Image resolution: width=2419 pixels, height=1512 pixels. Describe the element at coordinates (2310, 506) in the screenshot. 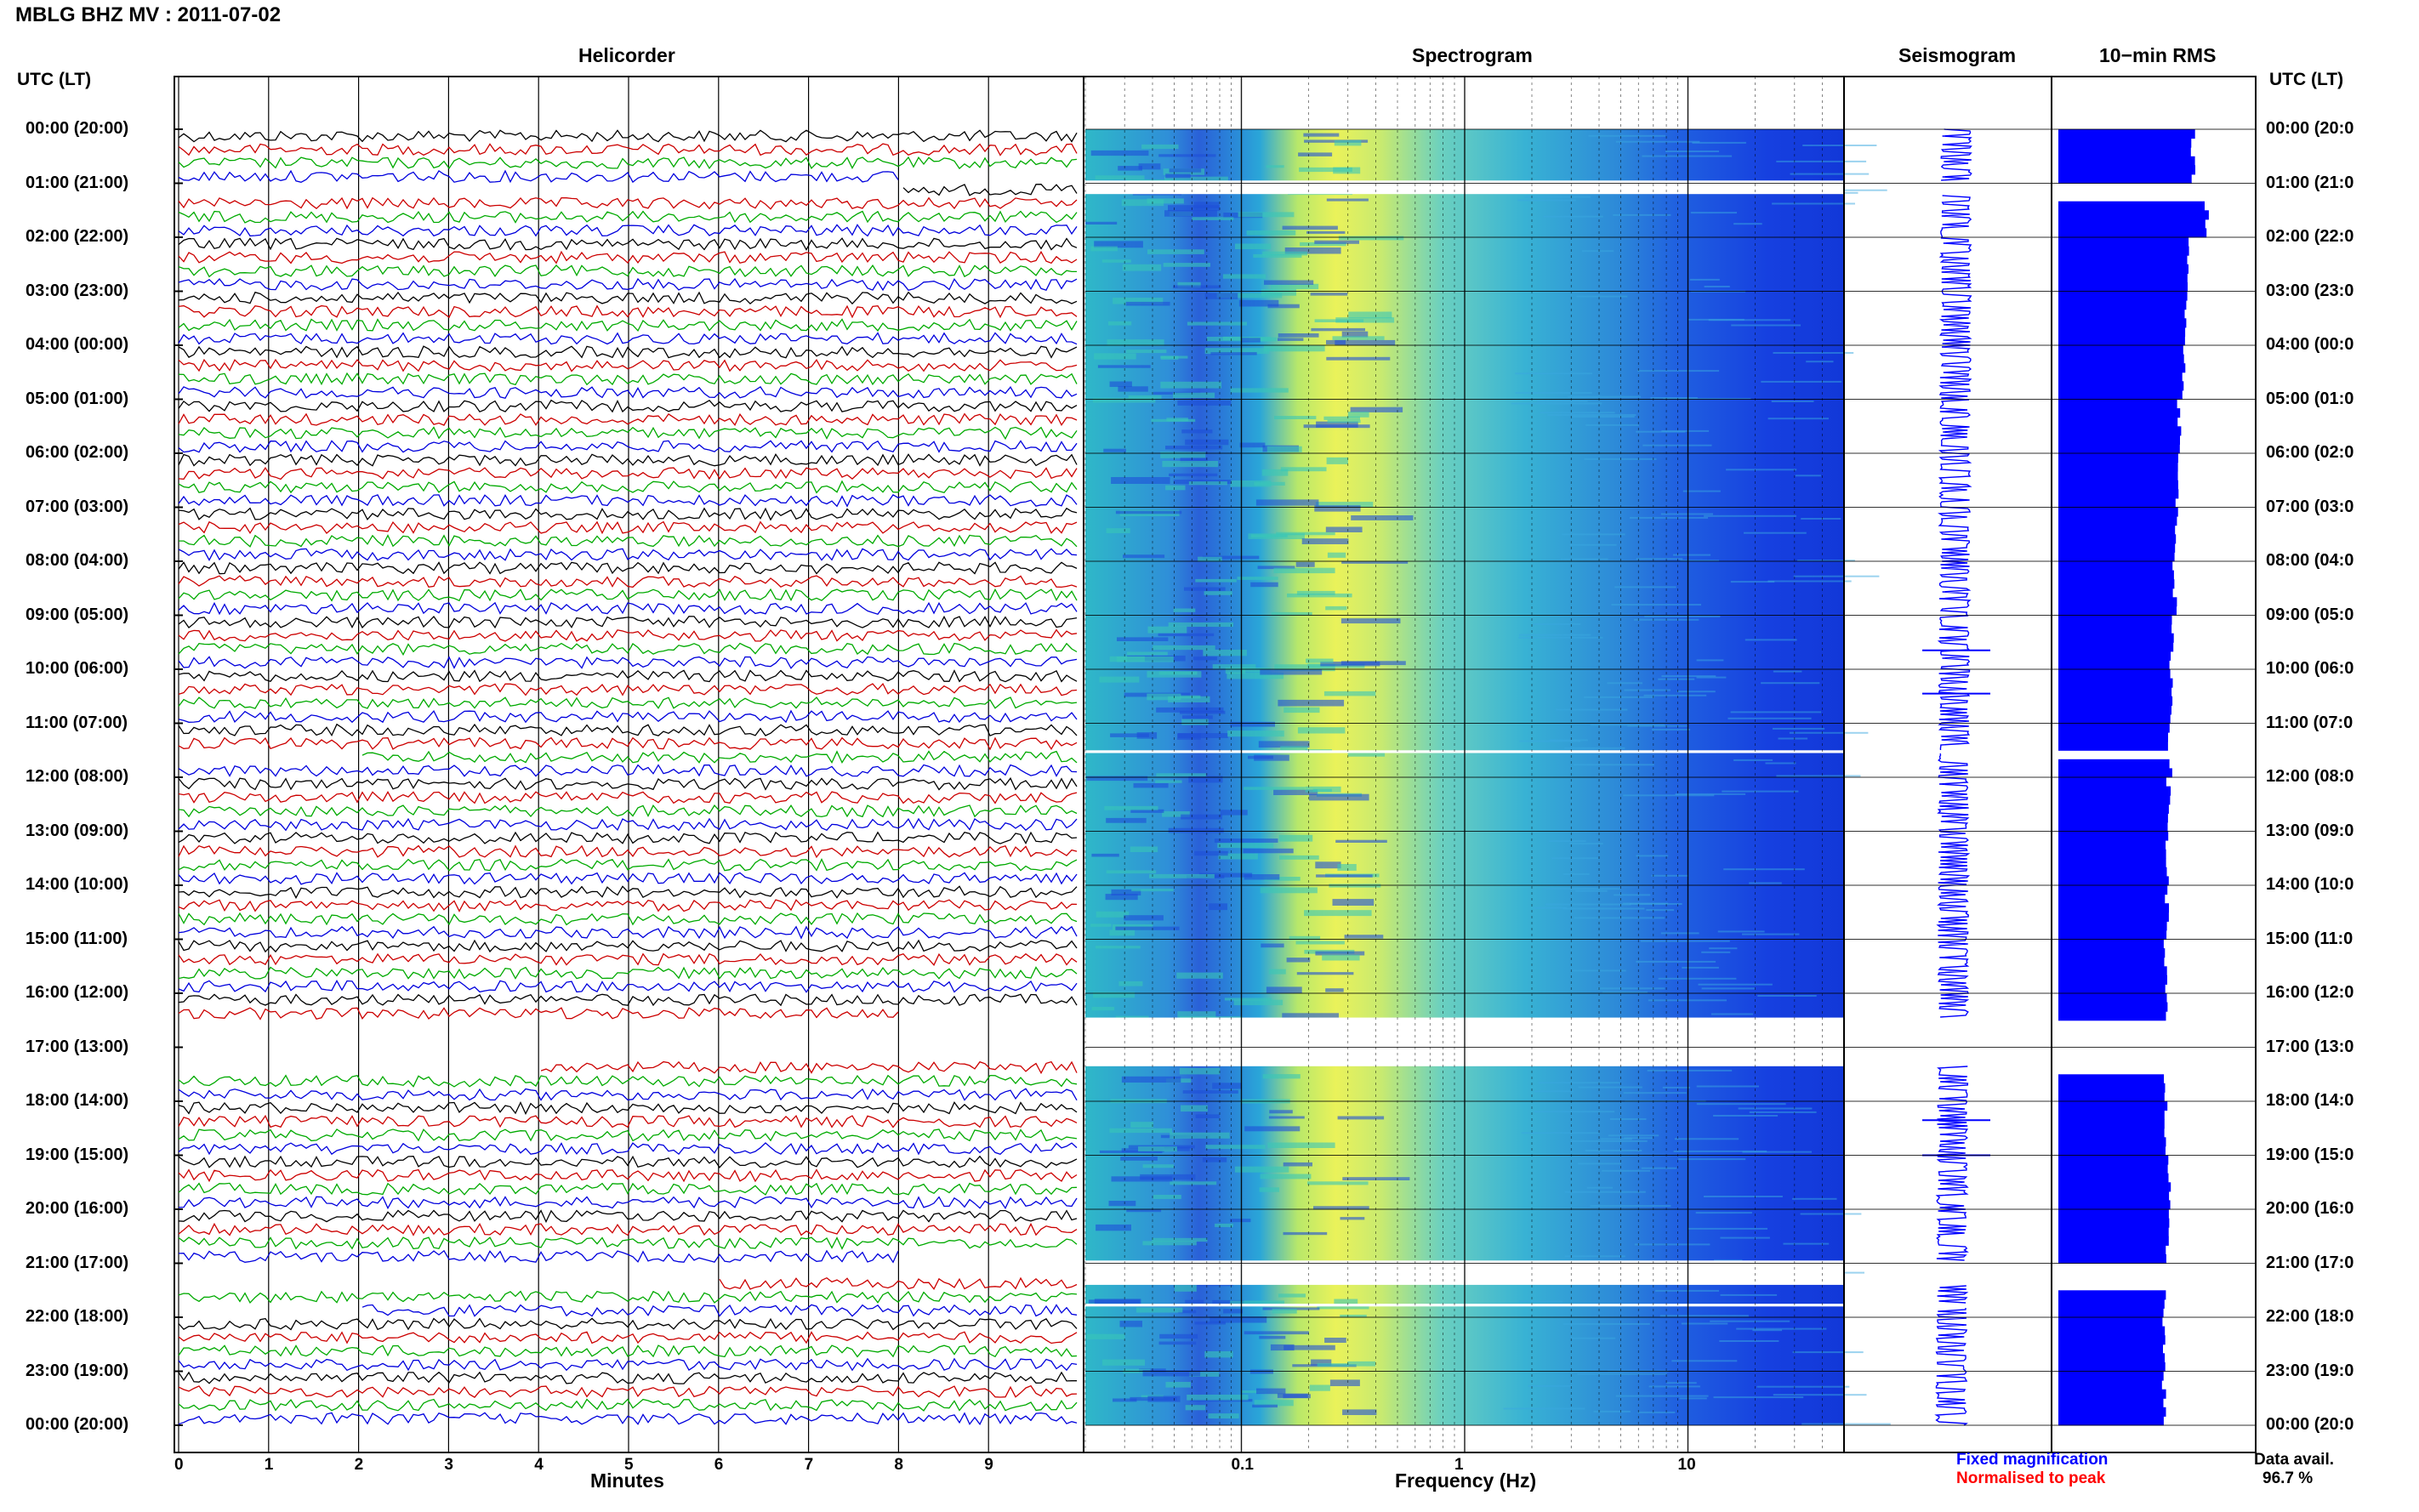

I see `hour-label-right: 07:00 (03:0` at that location.